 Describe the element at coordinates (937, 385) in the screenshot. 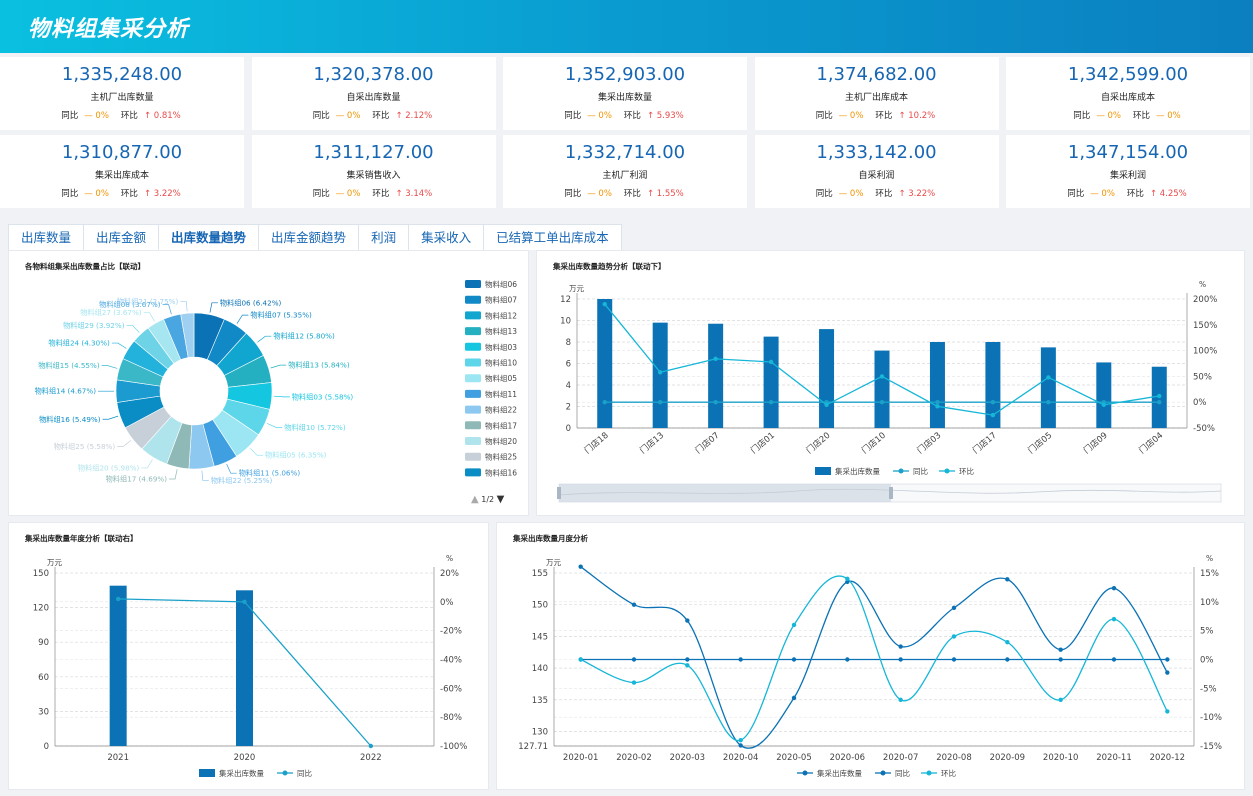

I see `bar-门店03` at that location.